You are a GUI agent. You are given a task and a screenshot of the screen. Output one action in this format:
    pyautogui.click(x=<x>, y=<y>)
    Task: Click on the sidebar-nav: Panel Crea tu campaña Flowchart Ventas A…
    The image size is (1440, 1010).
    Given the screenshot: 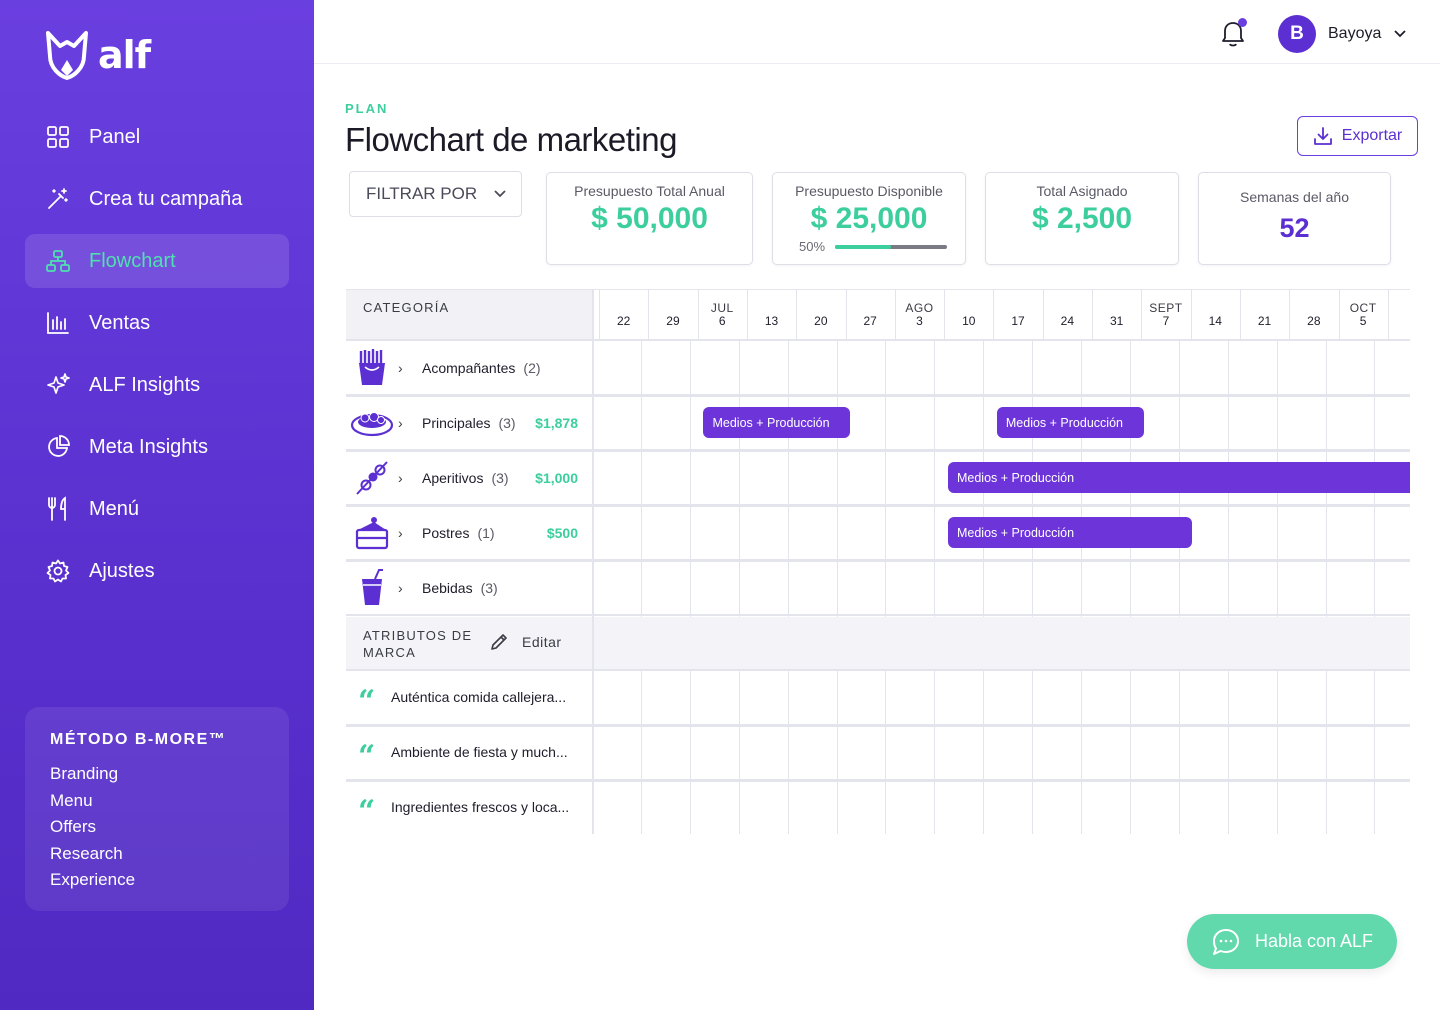 What is the action you would take?
    pyautogui.click(x=157, y=358)
    